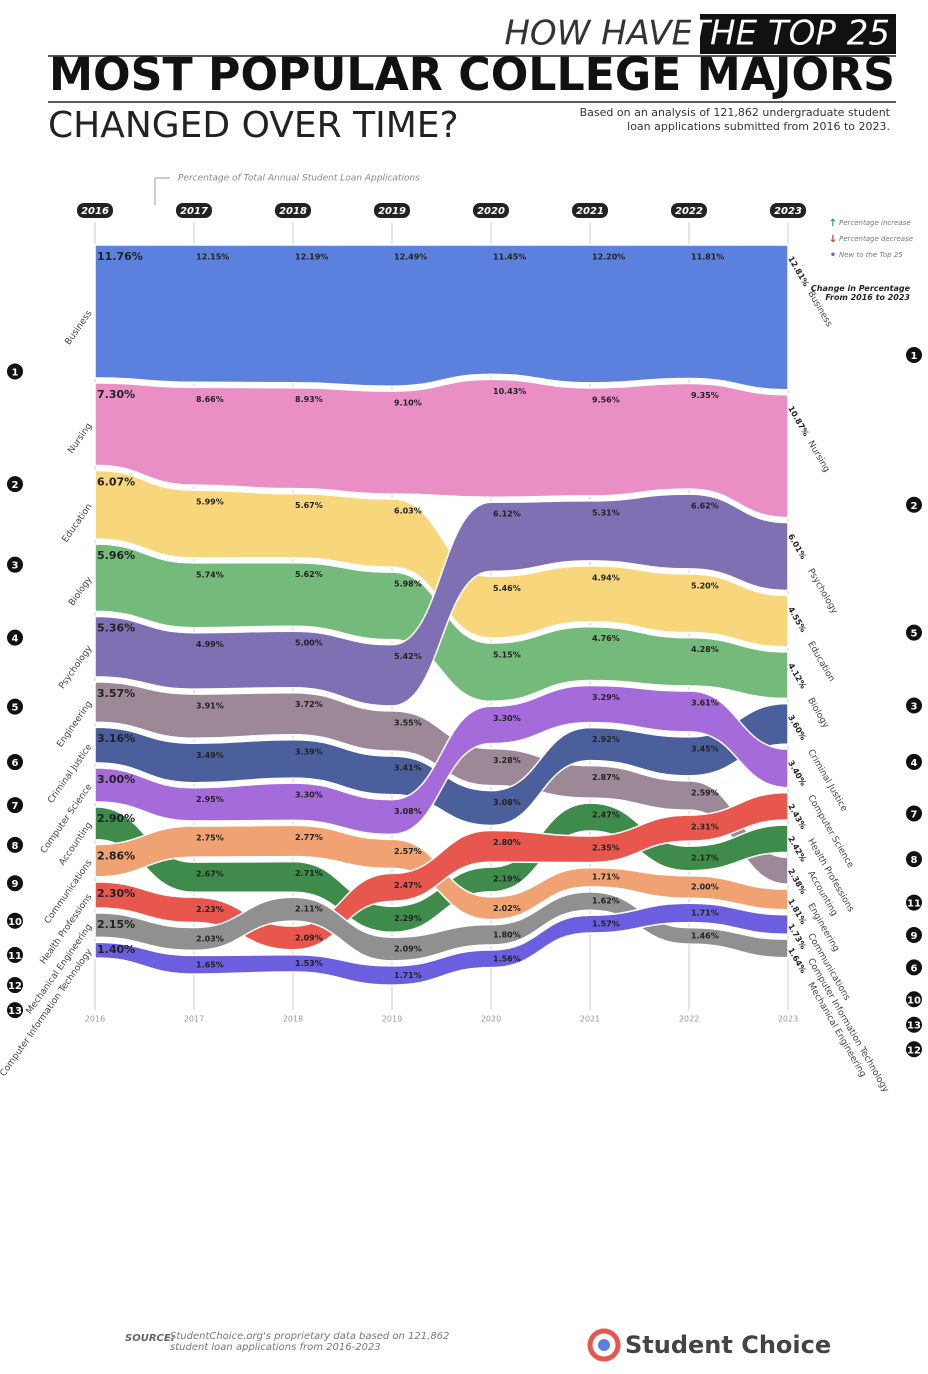 This screenshot has width=928, height=1374. I want to click on rank-label: 8, so click(15, 846).